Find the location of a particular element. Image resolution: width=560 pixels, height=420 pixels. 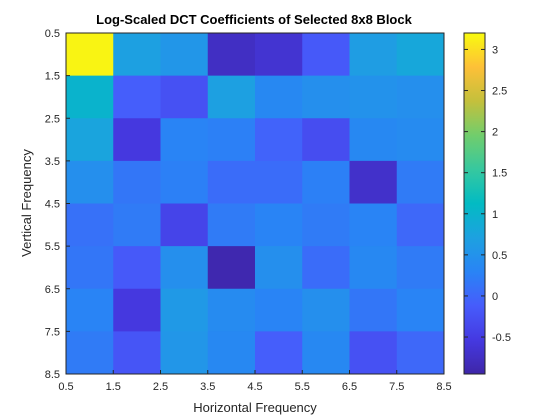

y-tick-label: 2.5 is located at coordinates (52, 119).